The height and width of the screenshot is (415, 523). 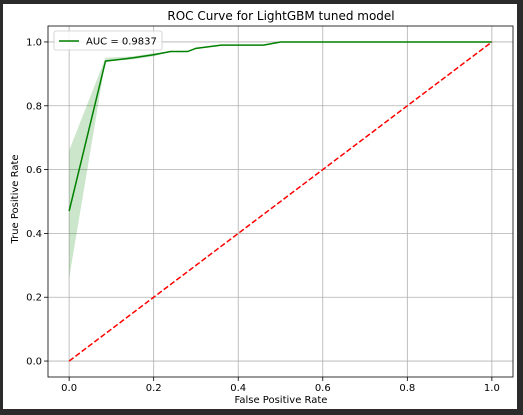 What do you see at coordinates (407, 388) in the screenshot?
I see `x-tick-label: 0.8` at bounding box center [407, 388].